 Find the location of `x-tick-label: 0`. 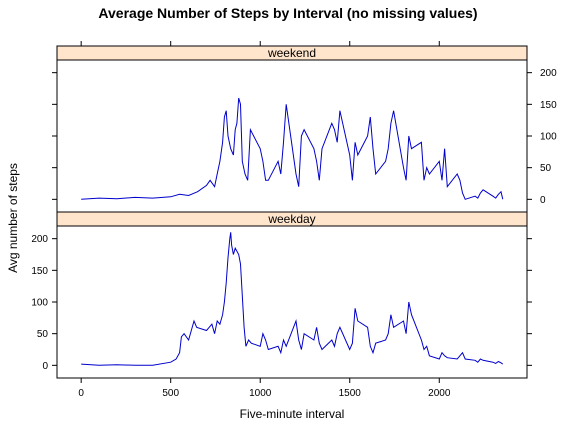

x-tick-label: 0 is located at coordinates (81, 393).